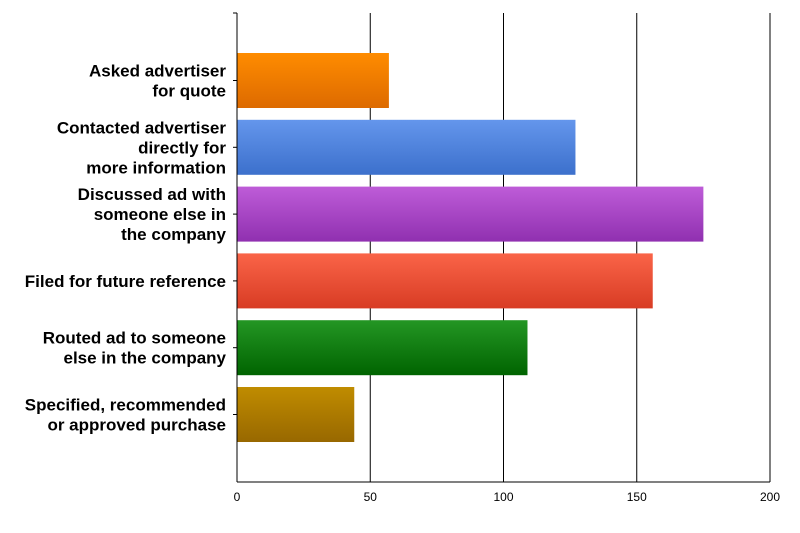 This screenshot has height=533, width=800. I want to click on tick-labels: 0 50 100 150 200, so click(507, 497).